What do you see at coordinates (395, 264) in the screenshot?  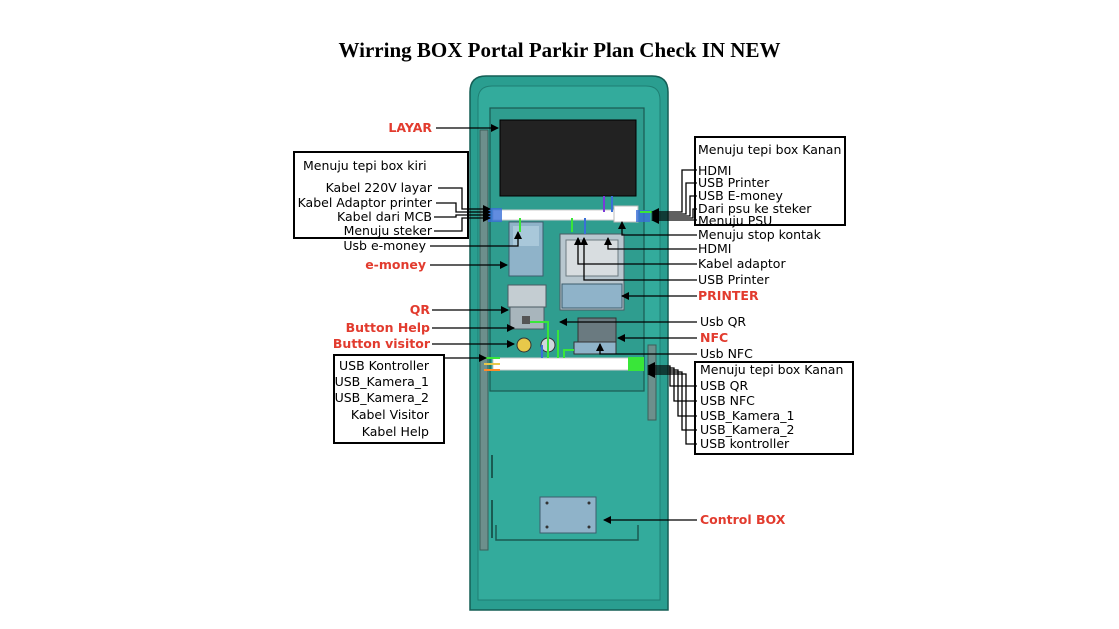 I see `label-emoney: e-money` at bounding box center [395, 264].